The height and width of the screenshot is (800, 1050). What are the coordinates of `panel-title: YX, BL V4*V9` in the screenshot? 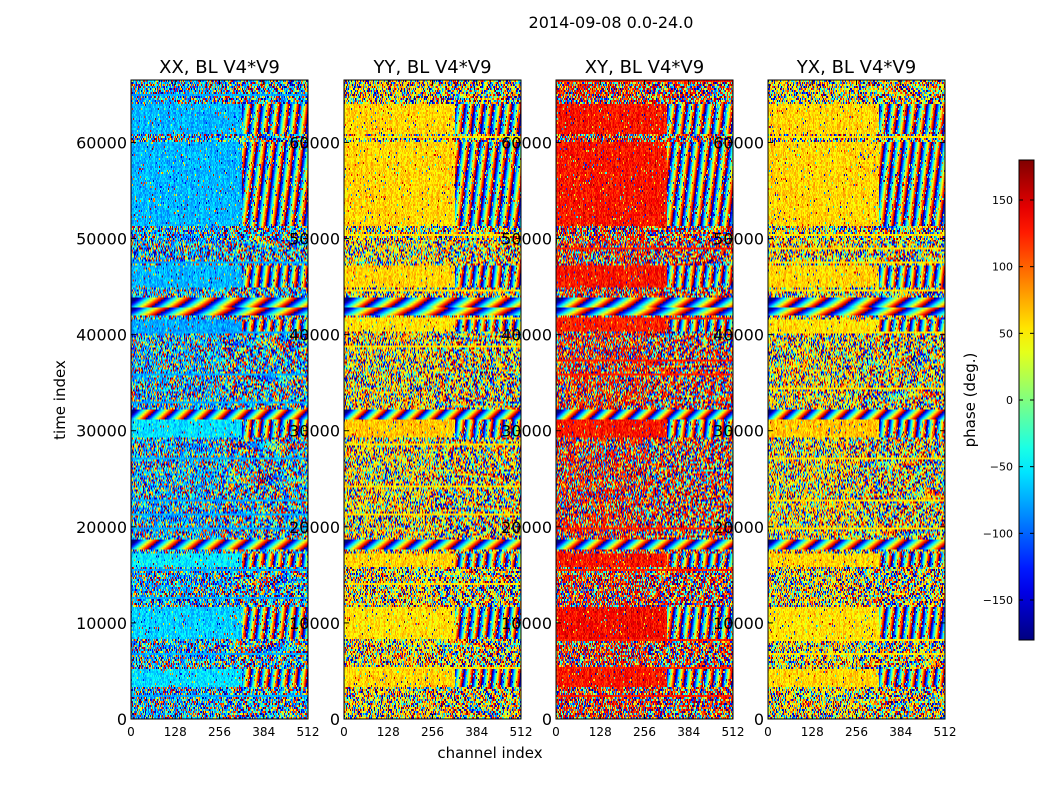 It's located at (856, 67).